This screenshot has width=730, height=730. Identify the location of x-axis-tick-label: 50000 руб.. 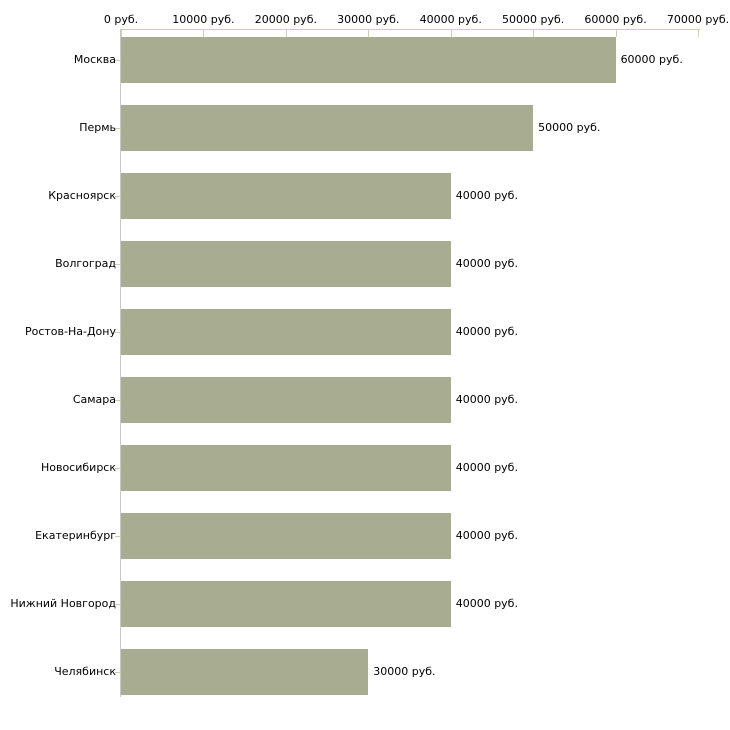
(533, 19).